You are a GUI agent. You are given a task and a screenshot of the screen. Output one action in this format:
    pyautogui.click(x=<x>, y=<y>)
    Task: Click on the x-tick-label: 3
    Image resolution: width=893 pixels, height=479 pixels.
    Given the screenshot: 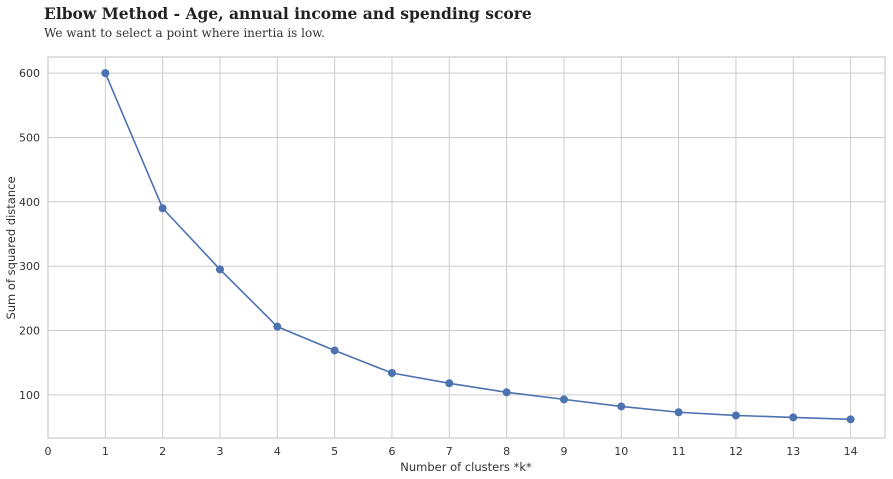 What is the action you would take?
    pyautogui.click(x=219, y=451)
    